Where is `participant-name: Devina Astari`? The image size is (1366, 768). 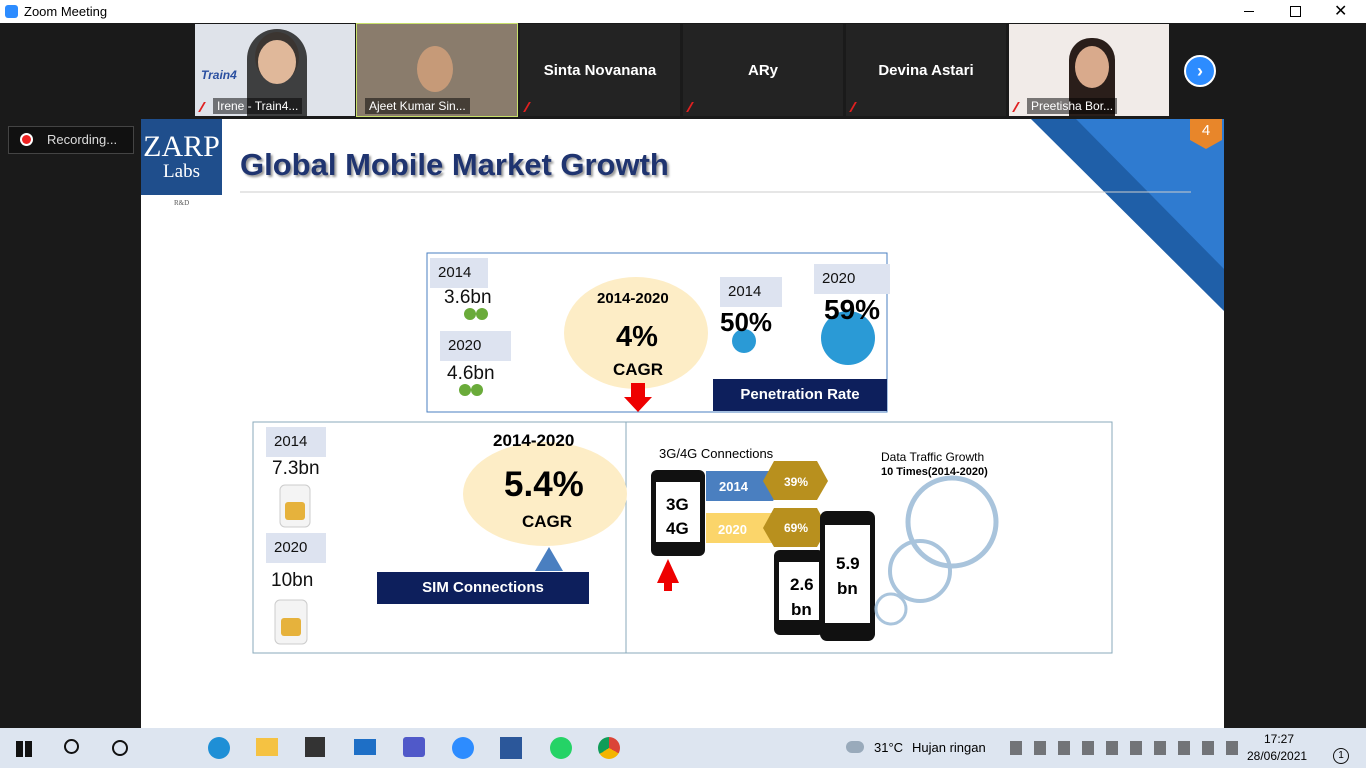
participant-name: Devina Astari is located at coordinates (926, 70).